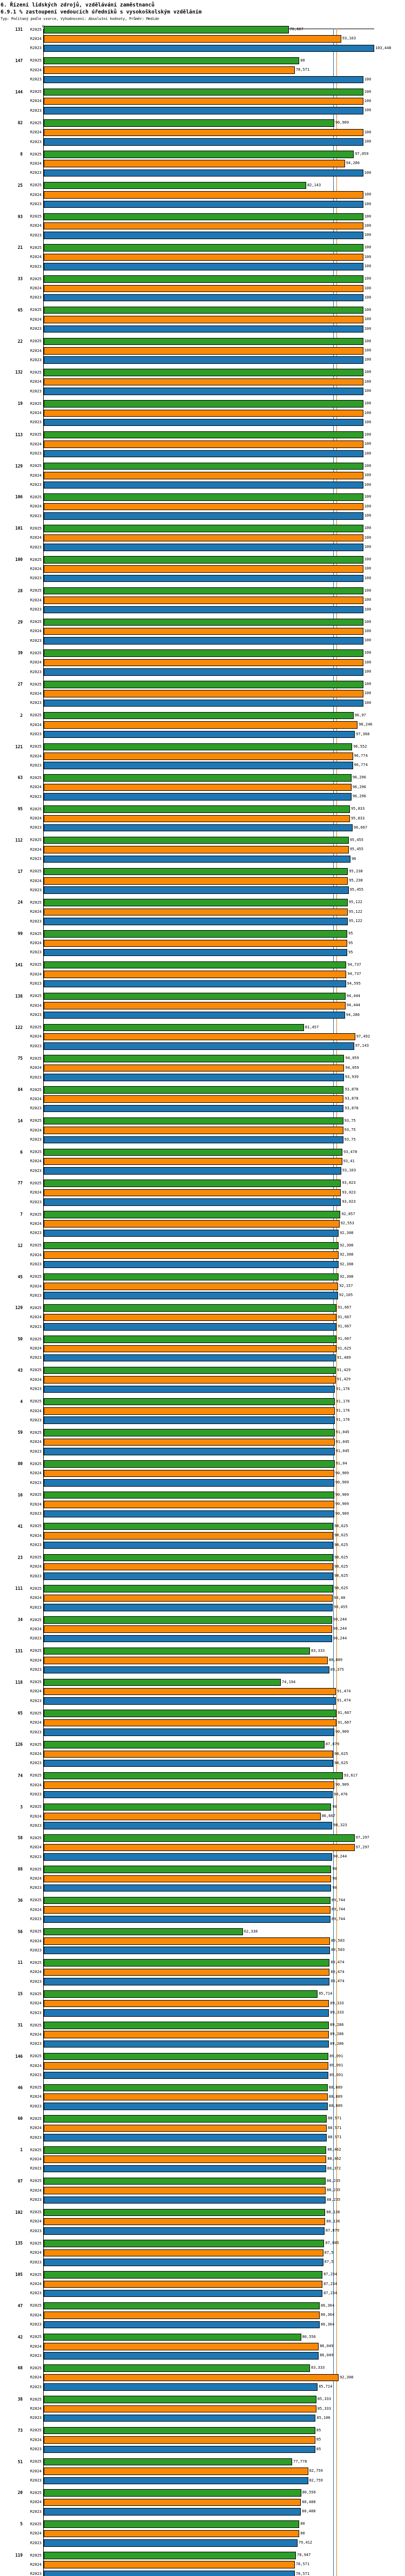 This screenshot has height=2576, width=405. Describe the element at coordinates (202, 1402) in the screenshot. I see `bar-row: 4 R2025 91,176` at that location.